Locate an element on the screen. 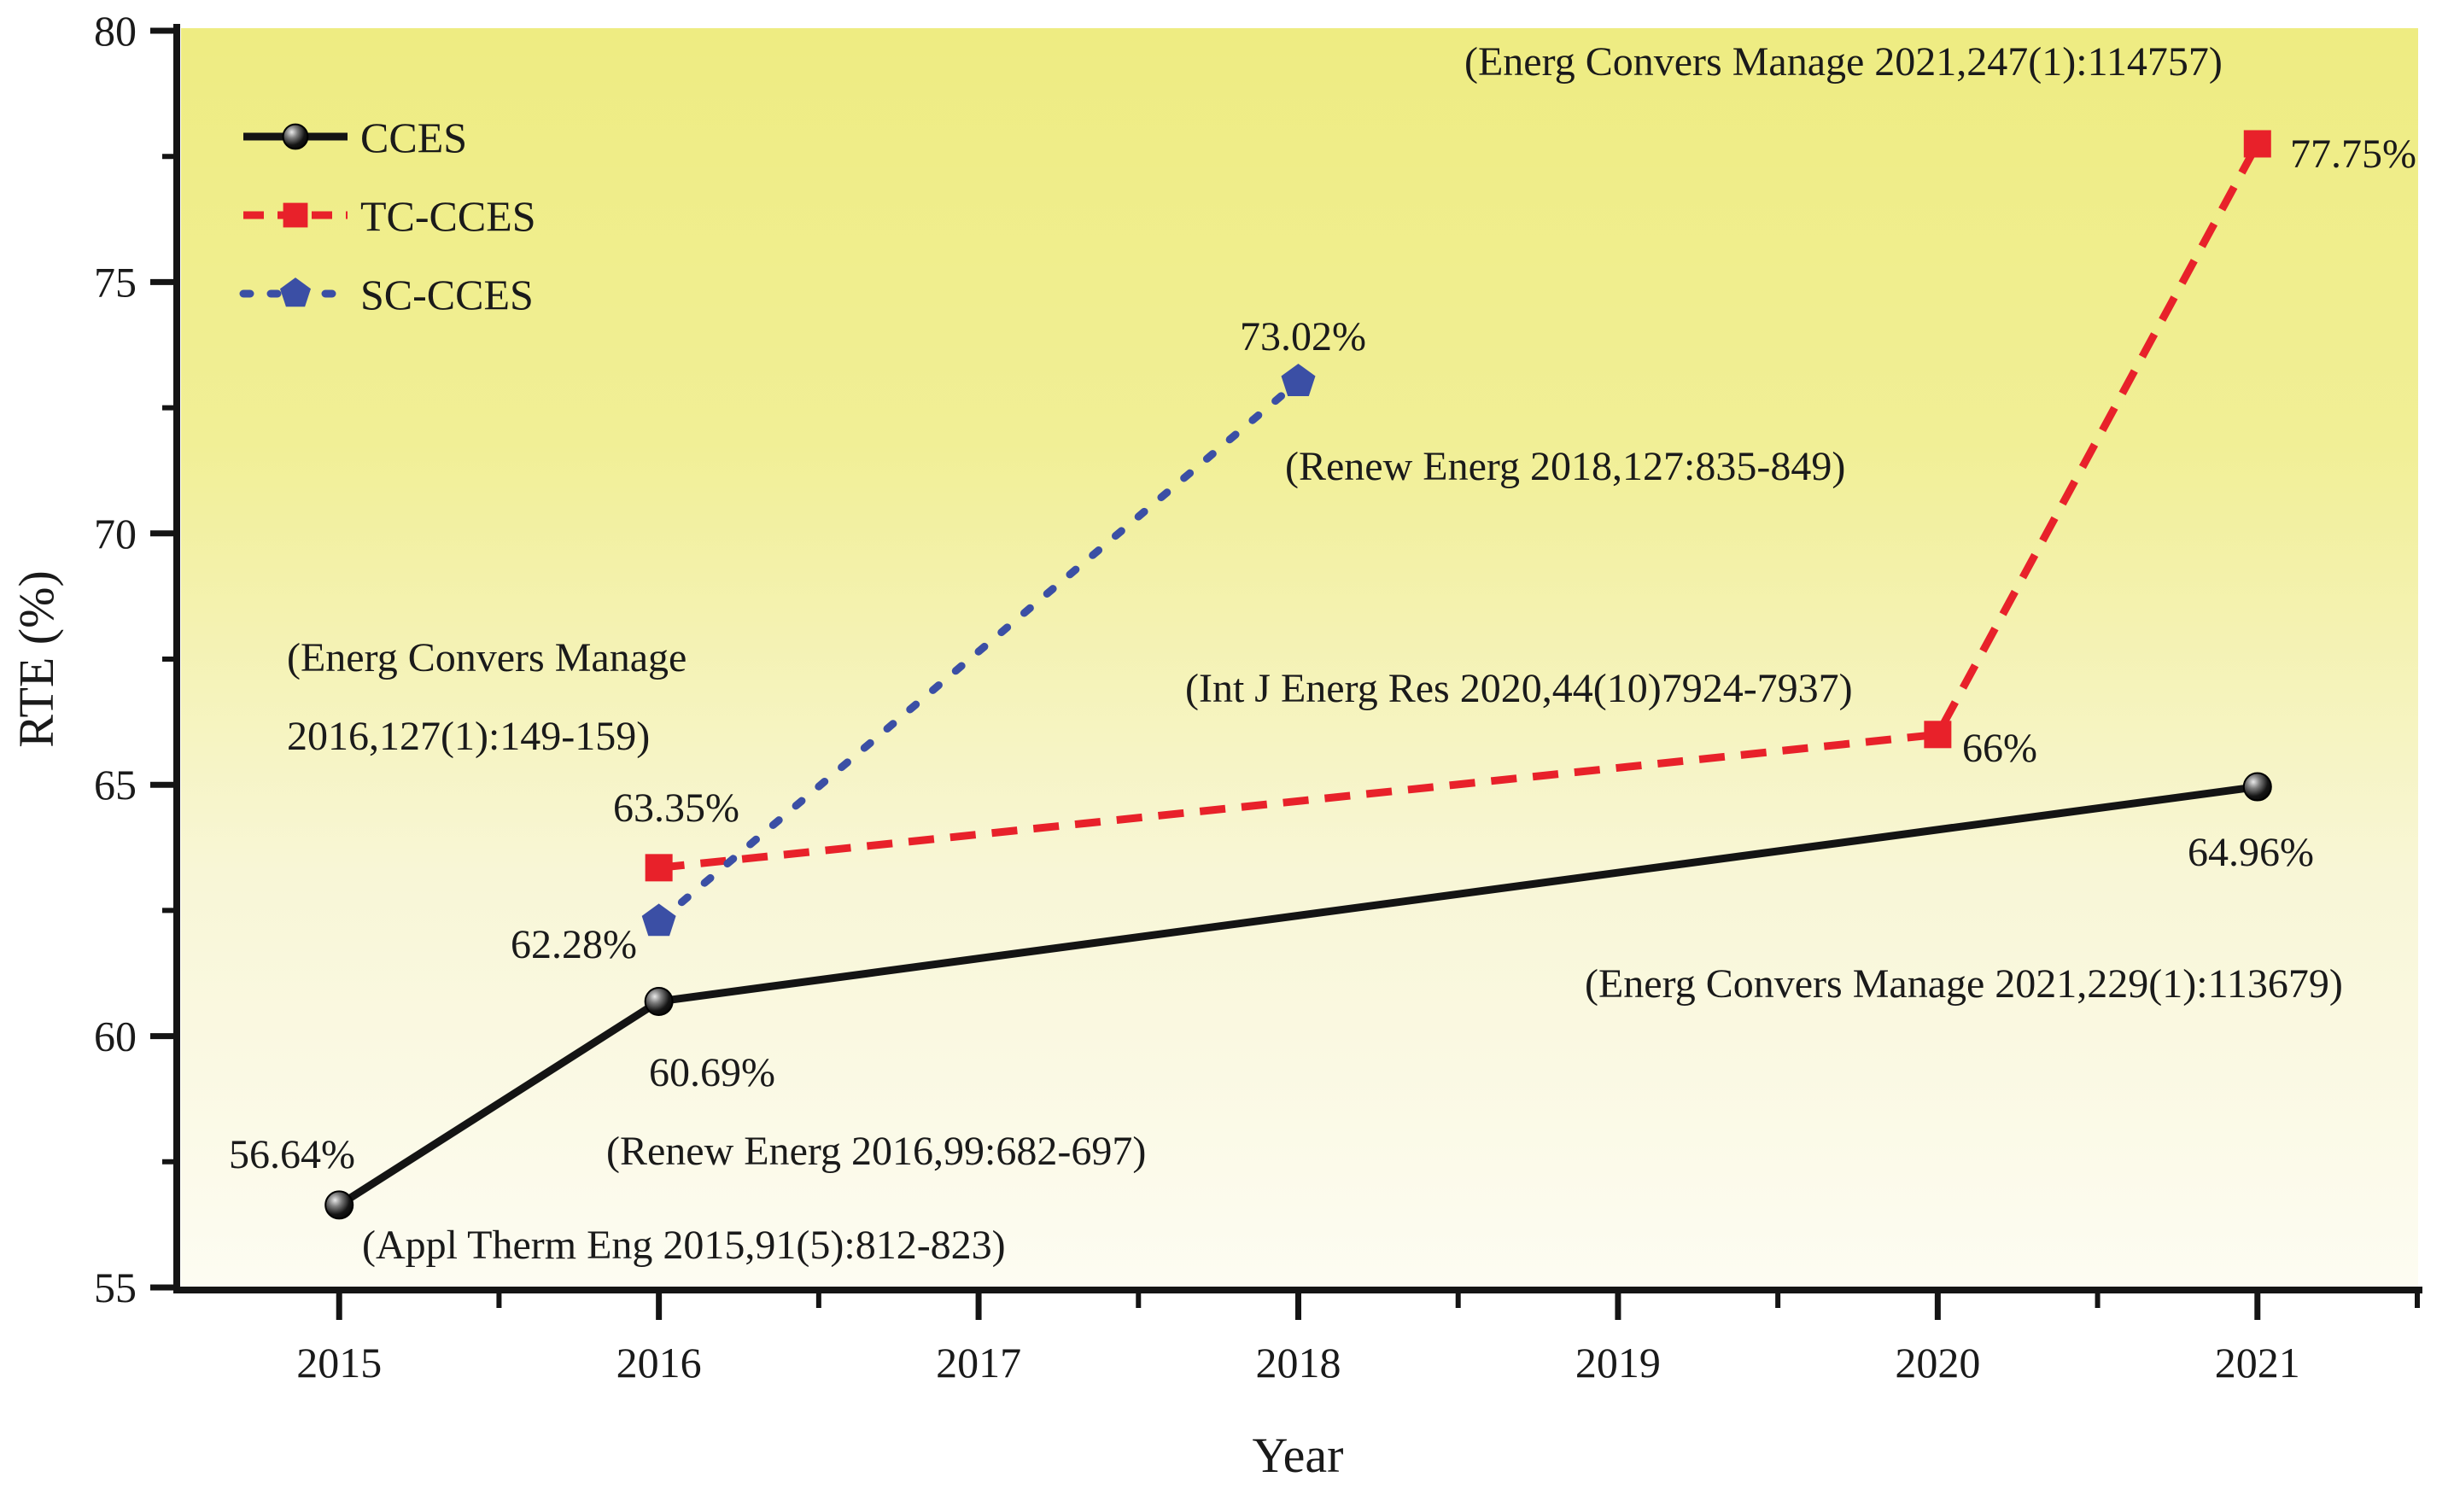 The image size is (2454, 1512). legend-label-TC-CCES: TC-CCES is located at coordinates (448, 216).